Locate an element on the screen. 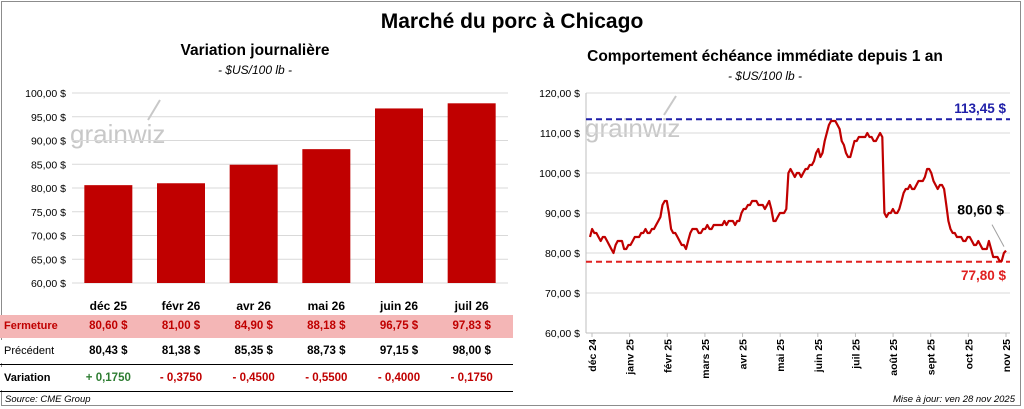 Image resolution: width=1024 pixels, height=409 pixels. row-label: Variation is located at coordinates (27, 378).